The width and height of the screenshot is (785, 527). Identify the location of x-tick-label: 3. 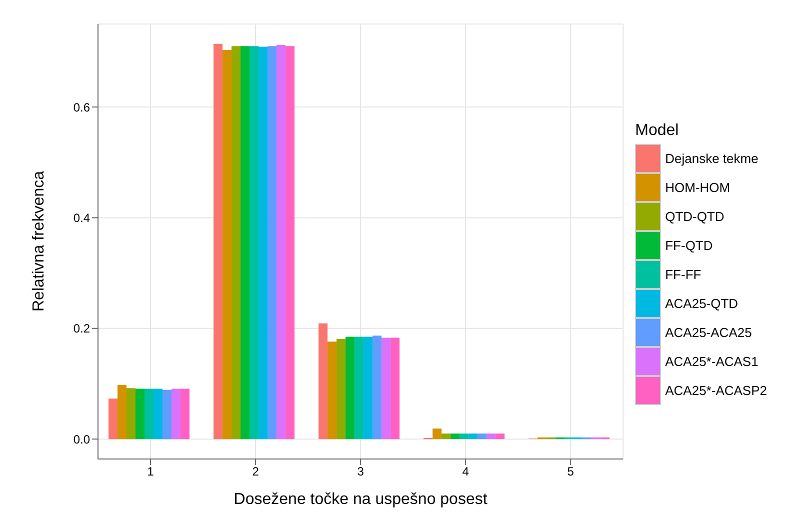
(360, 471).